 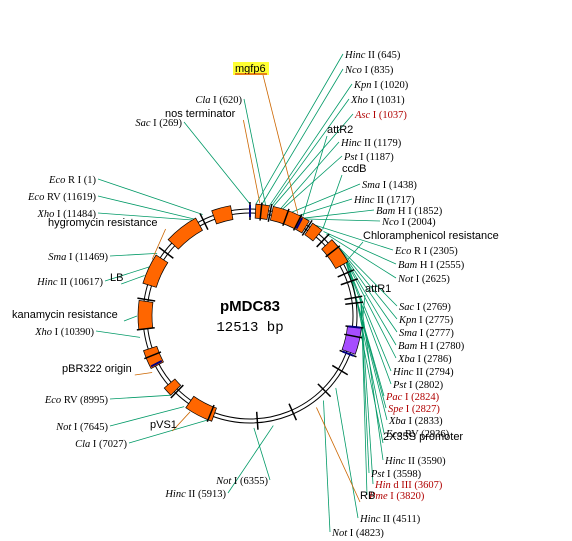 I want to click on enzyme-position: II (3590), so click(x=425, y=461).